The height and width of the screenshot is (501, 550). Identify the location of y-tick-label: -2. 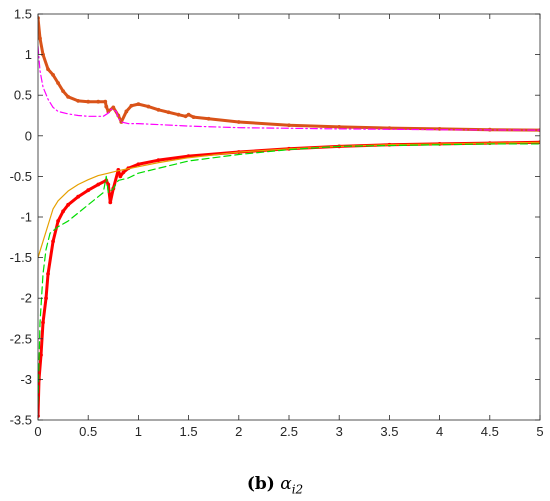
(26, 298).